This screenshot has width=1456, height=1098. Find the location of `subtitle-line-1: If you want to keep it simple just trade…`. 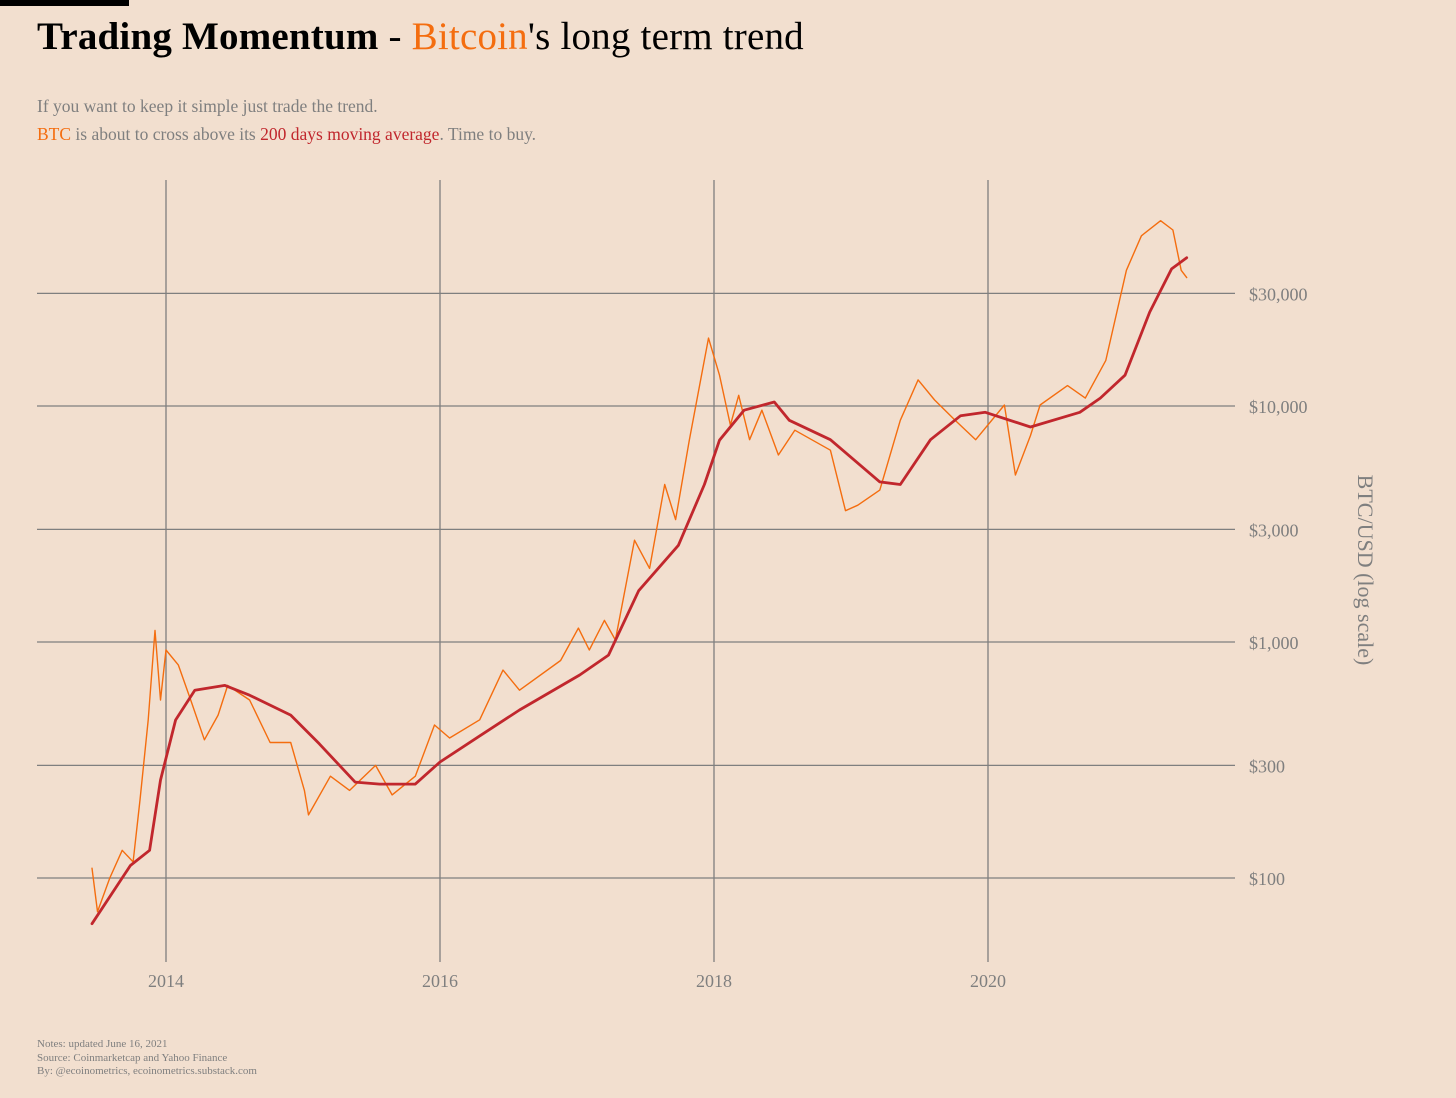

subtitle-line-1: If you want to keep it simple just trade… is located at coordinates (207, 106).